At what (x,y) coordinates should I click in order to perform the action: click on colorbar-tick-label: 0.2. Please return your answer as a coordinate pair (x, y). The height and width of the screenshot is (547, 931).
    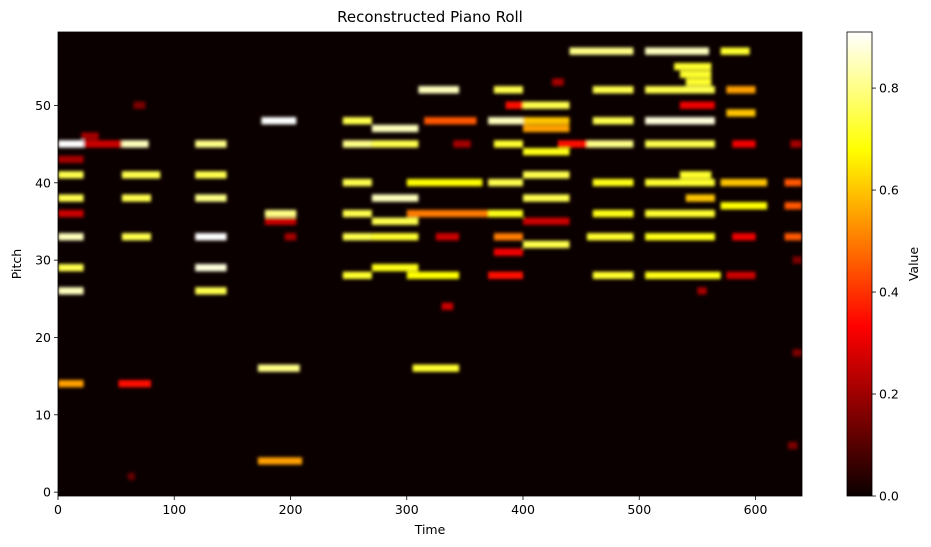
    Looking at the image, I should click on (889, 394).